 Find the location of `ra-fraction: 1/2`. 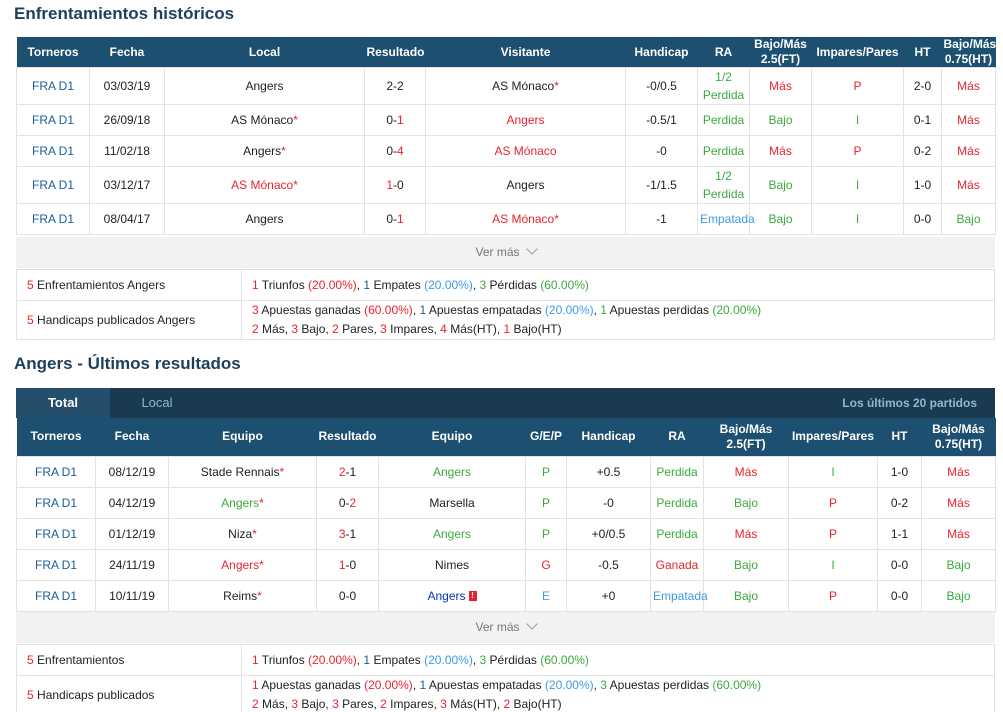

ra-fraction: 1/2 is located at coordinates (723, 176).